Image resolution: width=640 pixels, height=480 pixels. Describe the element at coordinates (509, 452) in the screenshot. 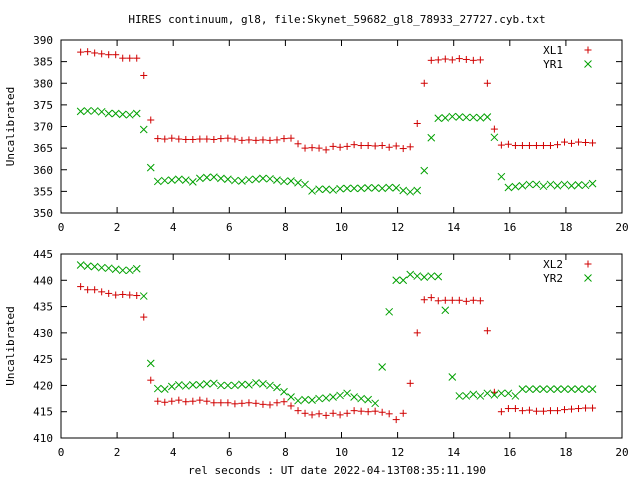

I see `panel2-x-tick-label: 16` at that location.